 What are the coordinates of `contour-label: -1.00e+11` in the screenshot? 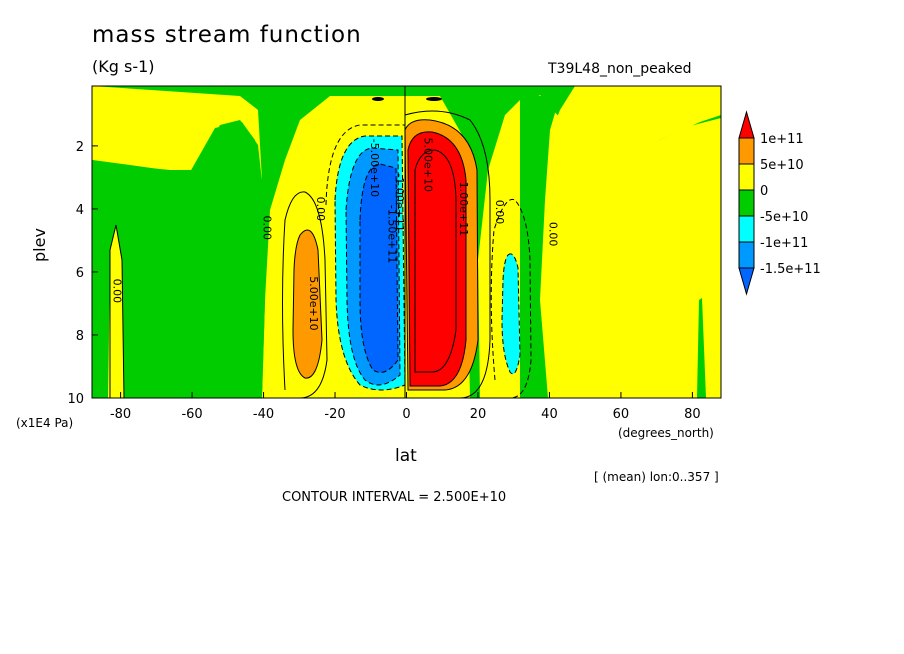 It's located at (399, 202).